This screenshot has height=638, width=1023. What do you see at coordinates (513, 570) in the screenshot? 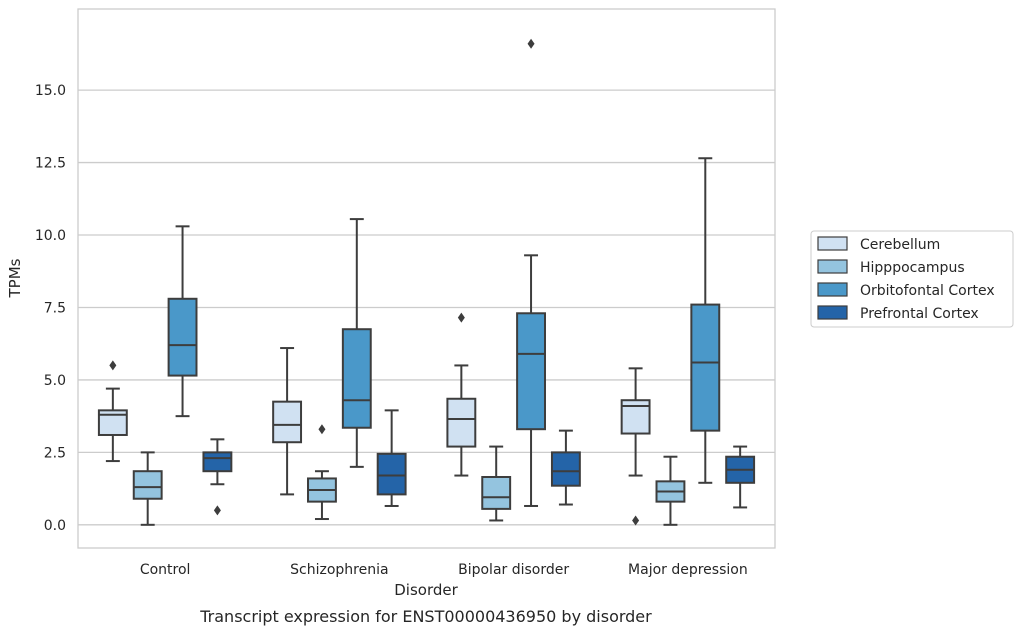
I see `x-tick-label: Bipolar disorder` at bounding box center [513, 570].